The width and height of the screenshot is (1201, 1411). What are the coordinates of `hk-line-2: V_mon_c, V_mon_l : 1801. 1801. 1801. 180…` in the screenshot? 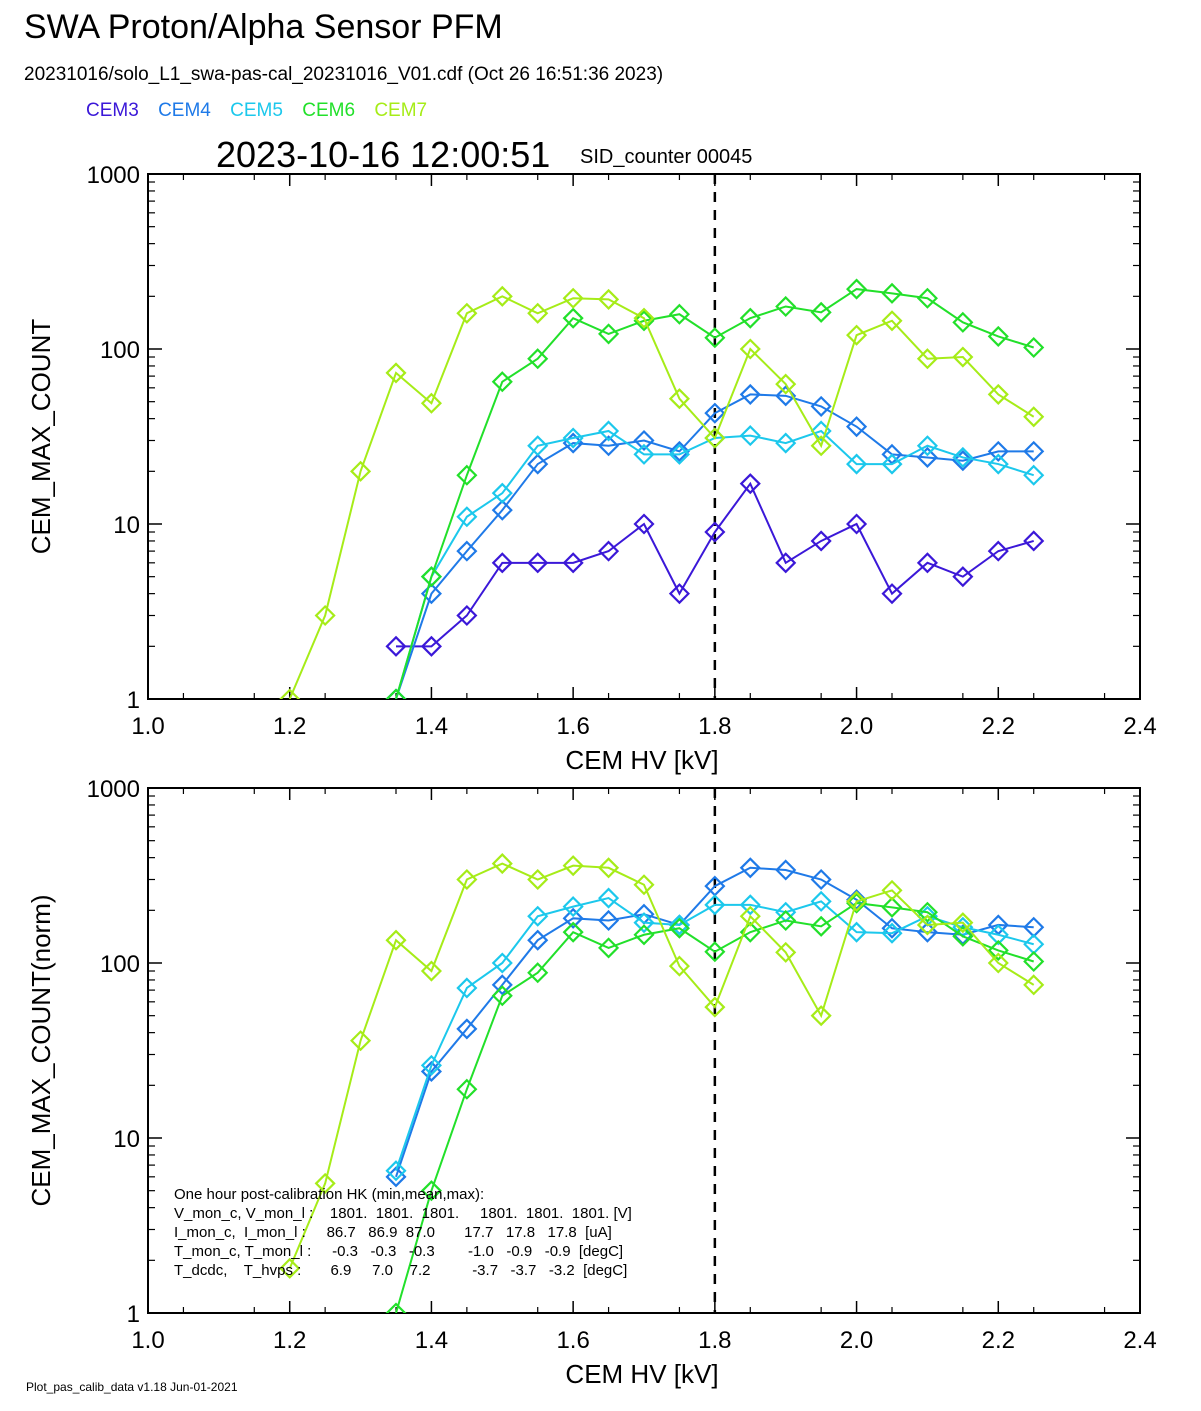 It's located at (403, 1213).